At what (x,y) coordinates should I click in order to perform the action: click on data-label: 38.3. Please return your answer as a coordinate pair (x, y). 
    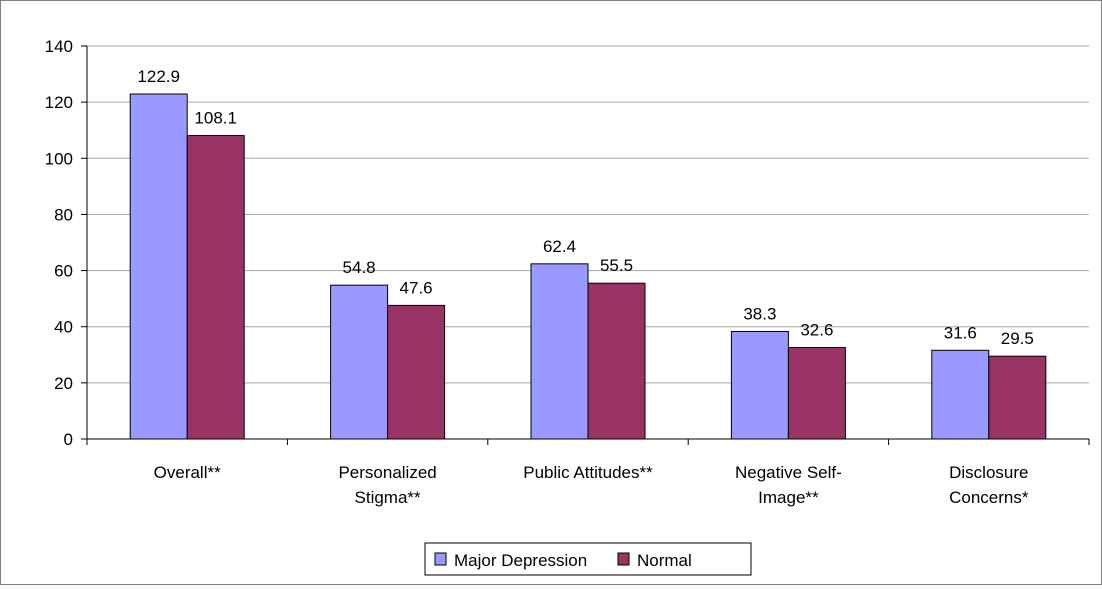
    Looking at the image, I should click on (759, 313).